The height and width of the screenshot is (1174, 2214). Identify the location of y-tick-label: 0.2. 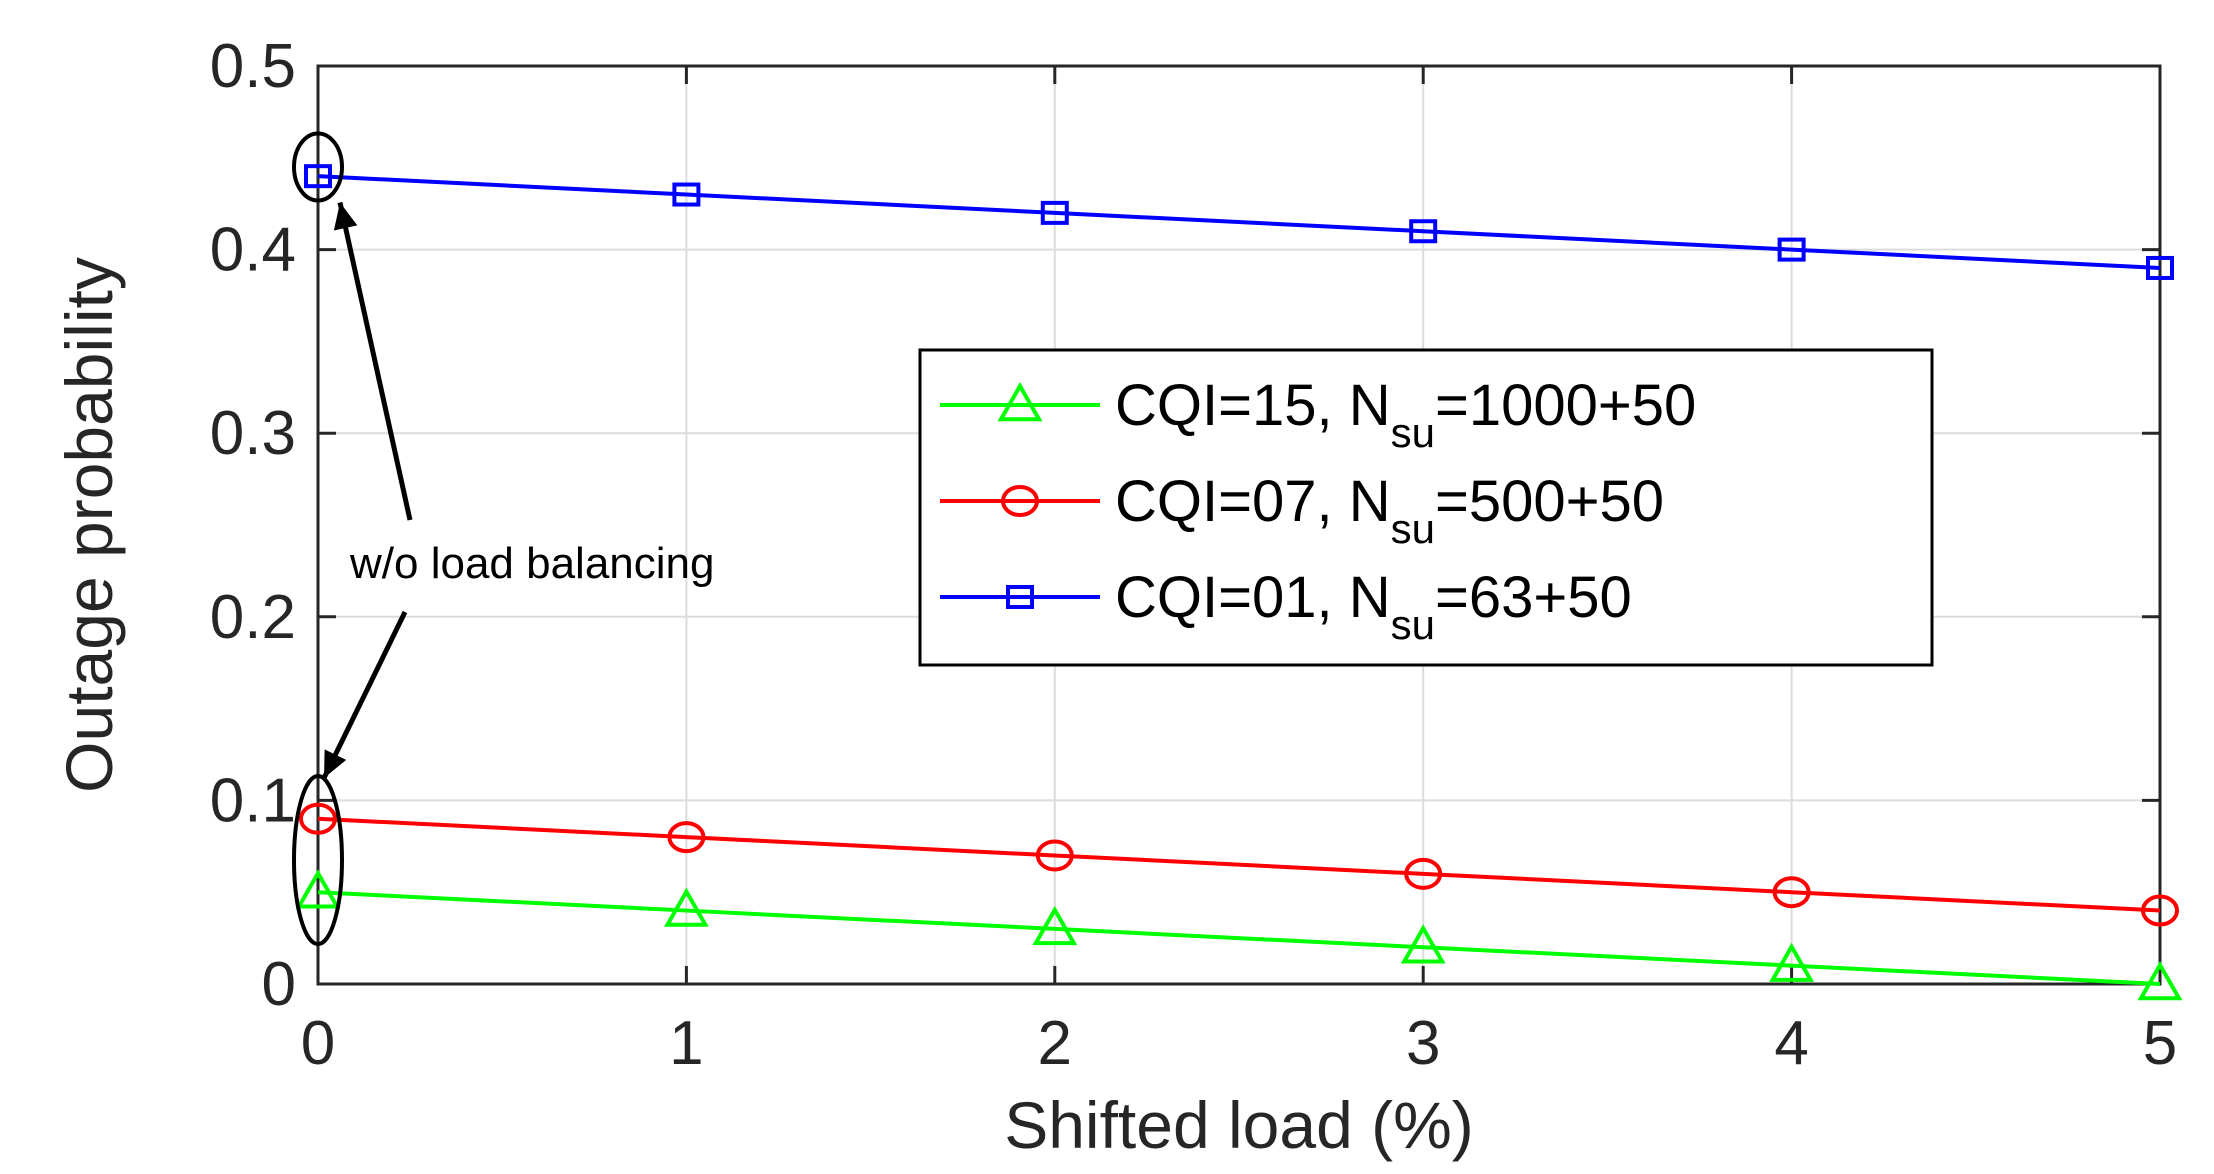
(253, 617).